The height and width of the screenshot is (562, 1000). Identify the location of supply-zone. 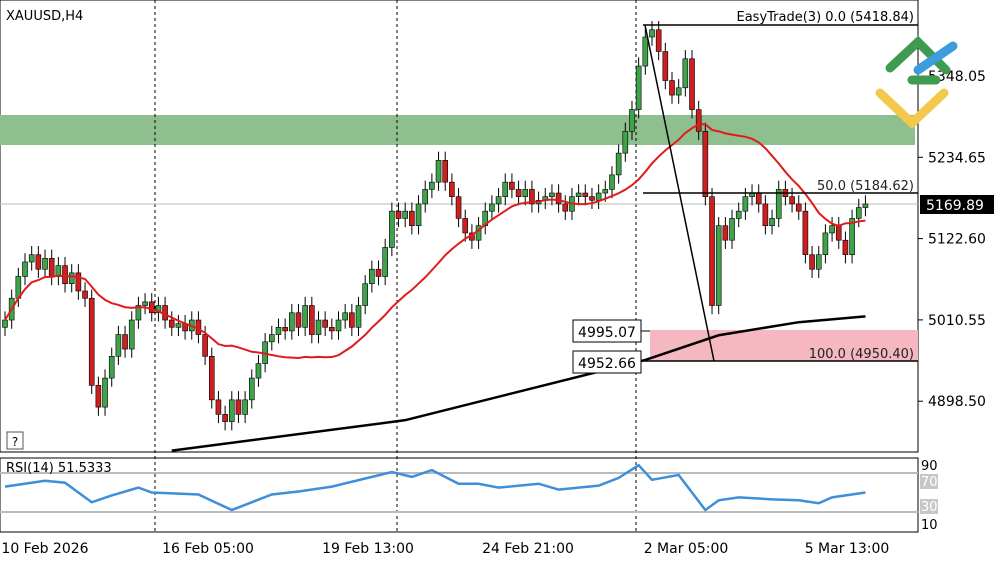
(457, 130).